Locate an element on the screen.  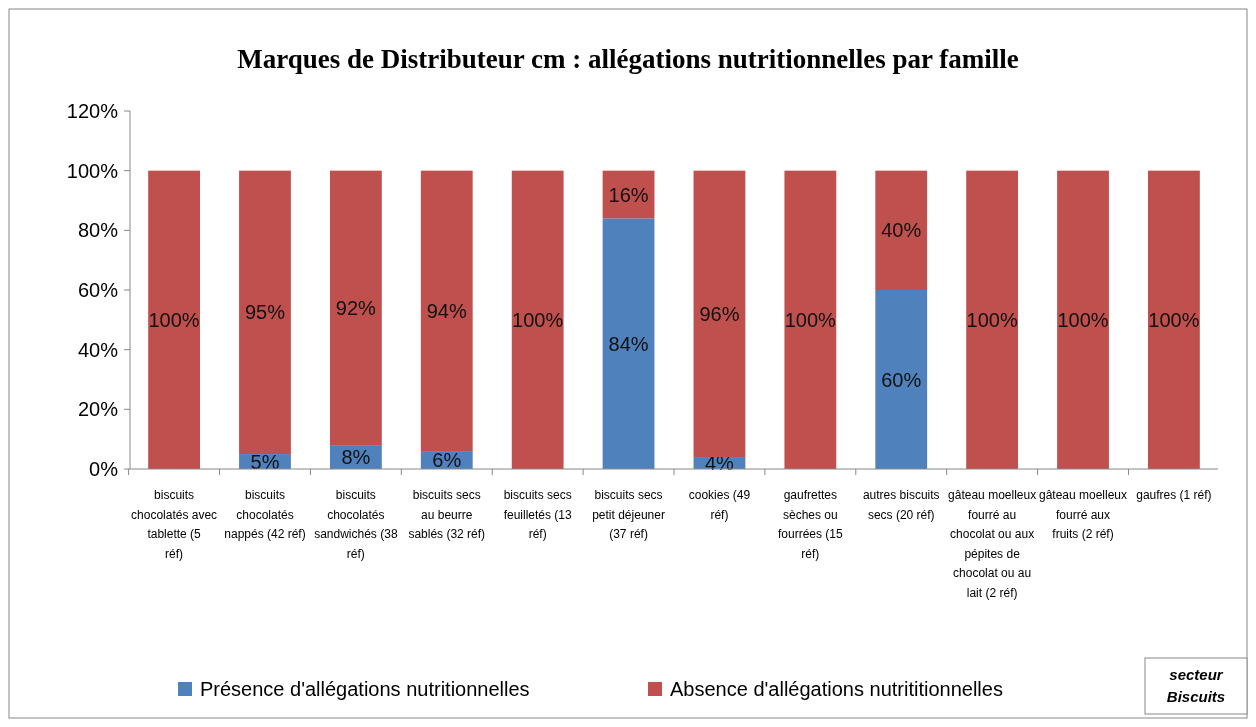
data-label: 6% is located at coordinates (447, 460).